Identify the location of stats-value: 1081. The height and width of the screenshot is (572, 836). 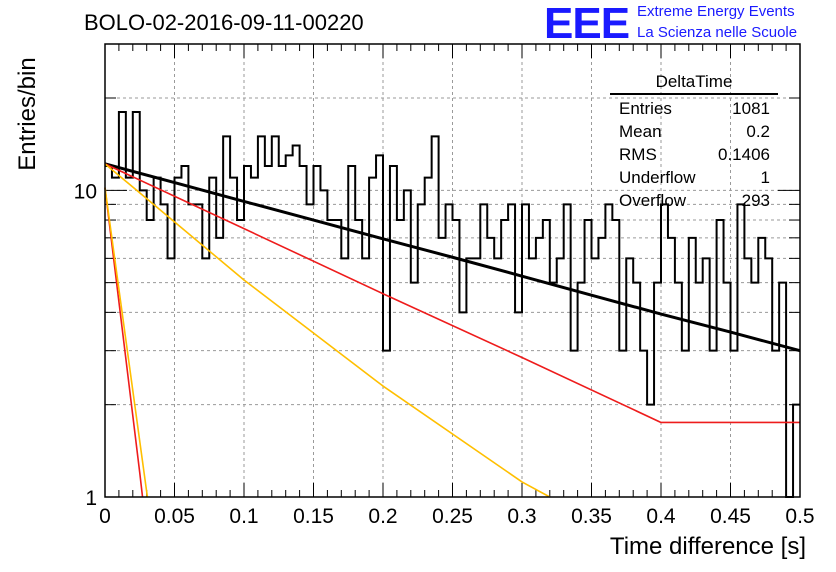
(751, 108).